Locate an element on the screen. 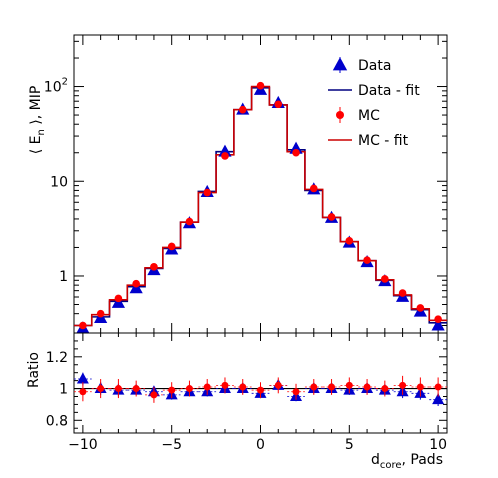  main-y-axis-title: ⟨ En ⟩, MIP is located at coordinates (37, 120).